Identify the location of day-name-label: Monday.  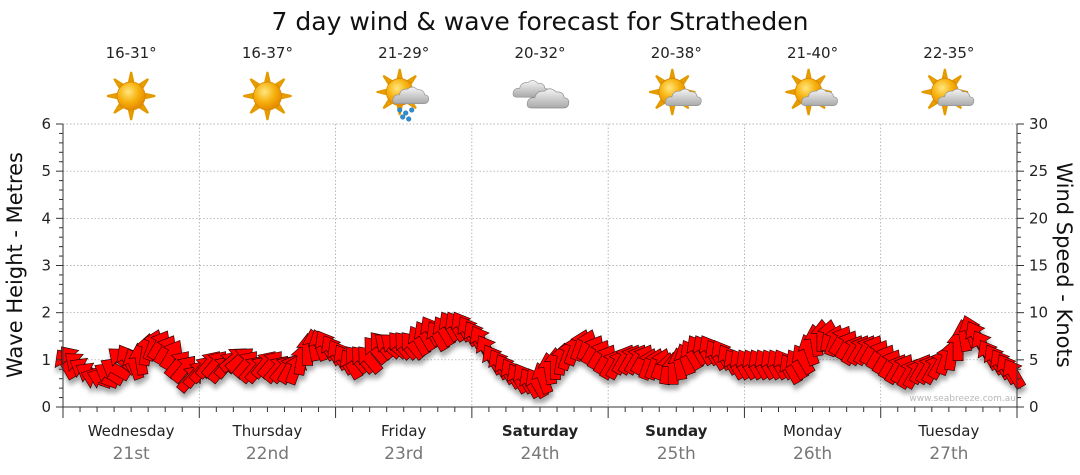
(812, 431).